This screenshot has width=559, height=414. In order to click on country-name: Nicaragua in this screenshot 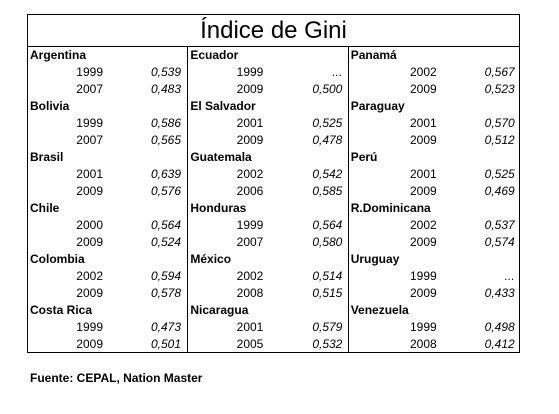, I will do `click(219, 310)`.